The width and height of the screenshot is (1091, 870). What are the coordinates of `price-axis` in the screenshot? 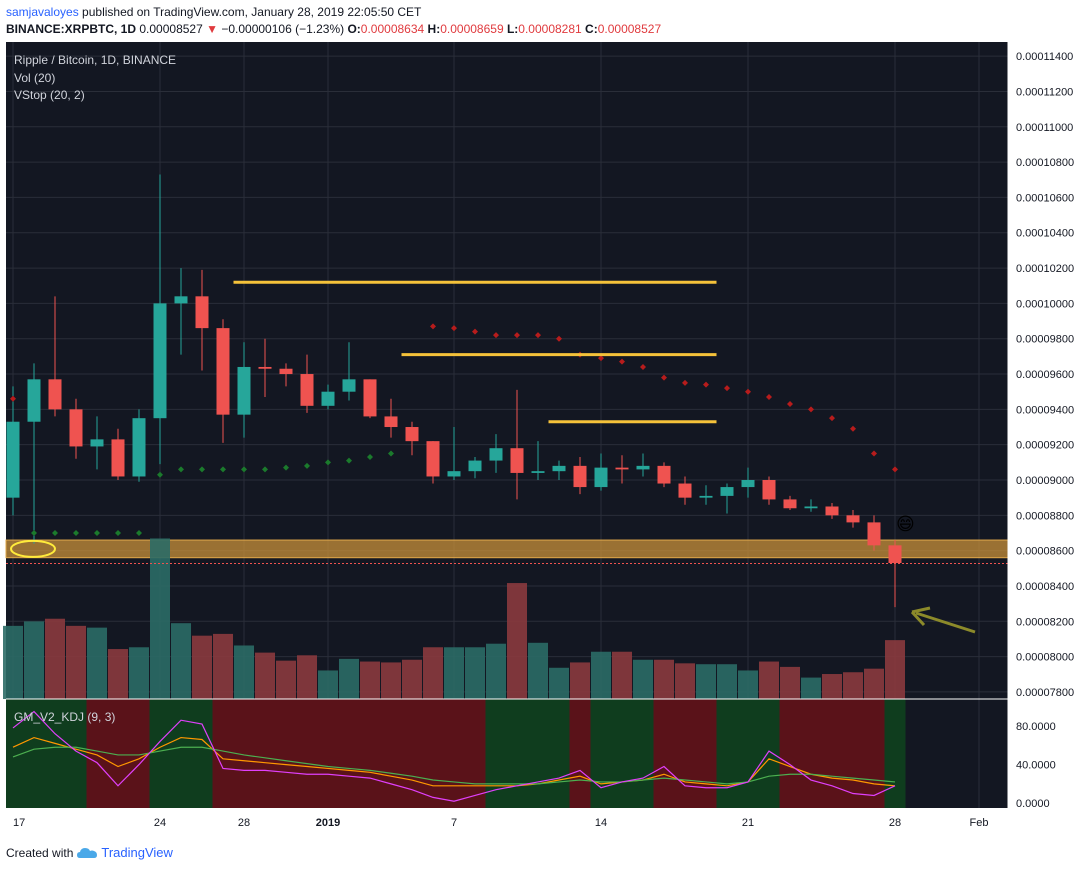 It's located at (1045, 437).